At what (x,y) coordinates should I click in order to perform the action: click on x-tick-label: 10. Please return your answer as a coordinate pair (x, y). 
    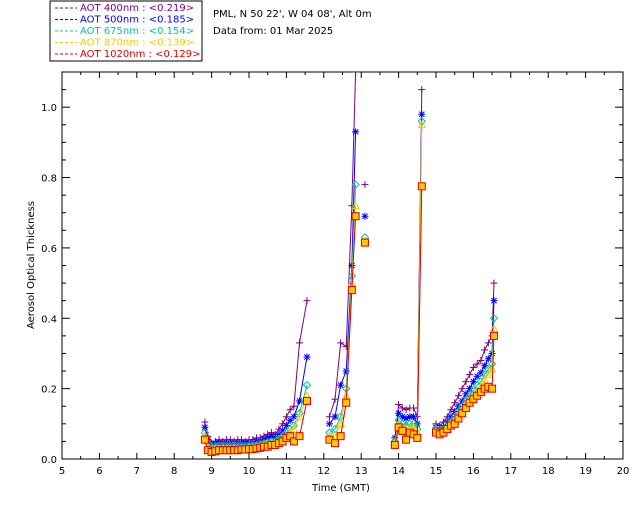
    Looking at the image, I should click on (249, 471).